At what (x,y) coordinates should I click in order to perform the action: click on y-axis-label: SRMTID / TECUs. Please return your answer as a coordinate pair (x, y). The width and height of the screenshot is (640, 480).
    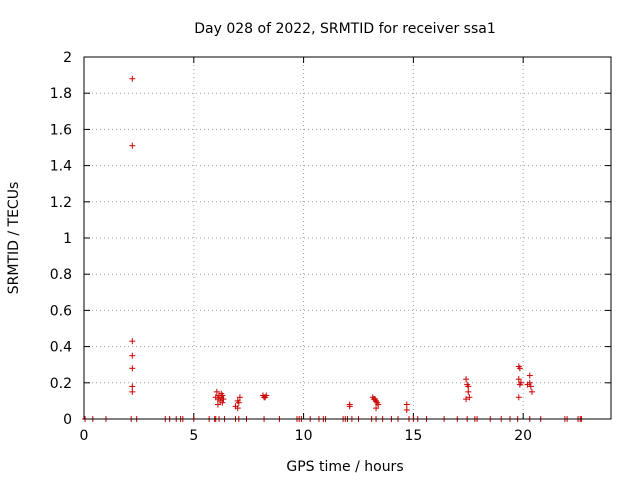
    Looking at the image, I should click on (14, 238).